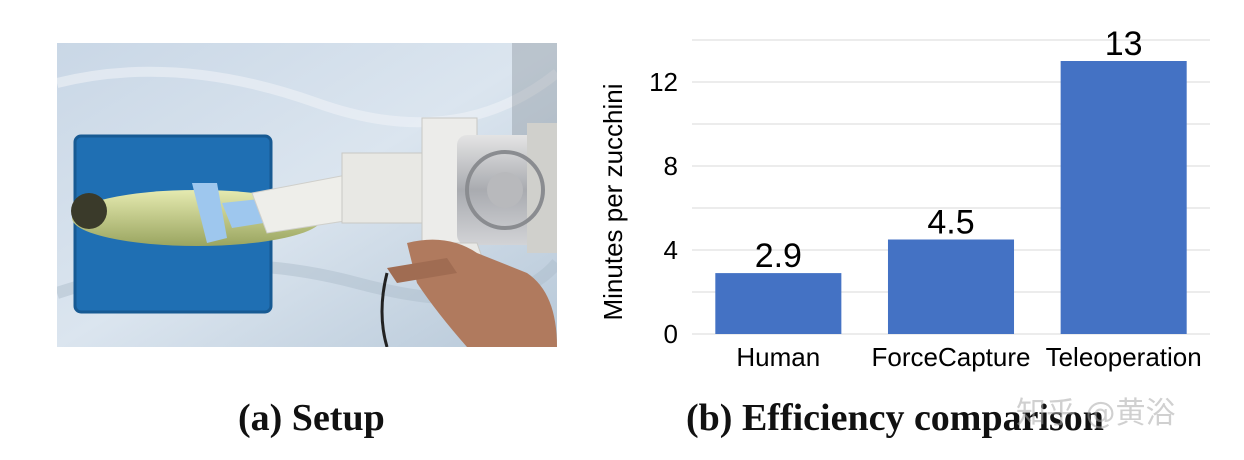  What do you see at coordinates (778, 357) in the screenshot?
I see `x-tick-label: Human` at bounding box center [778, 357].